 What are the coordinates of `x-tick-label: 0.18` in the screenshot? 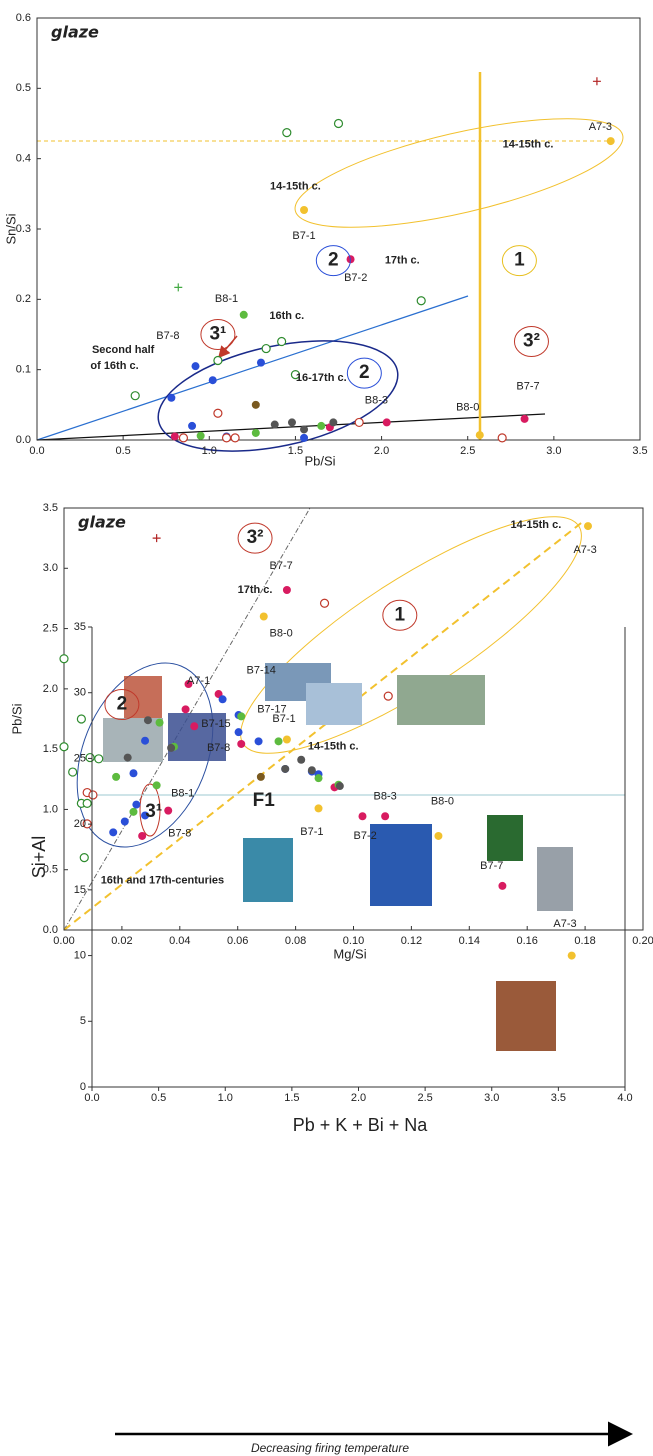 It's located at (584, 941).